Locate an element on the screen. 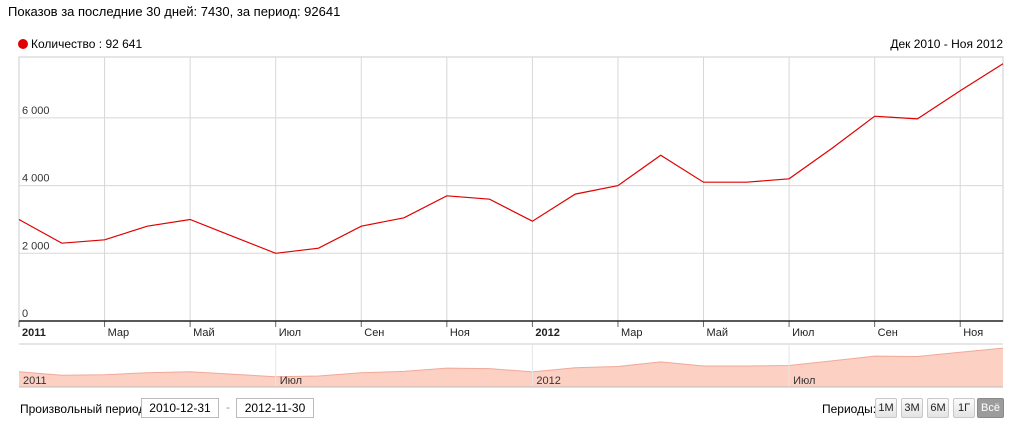  x-tick-label: 2012 is located at coordinates (547, 333).